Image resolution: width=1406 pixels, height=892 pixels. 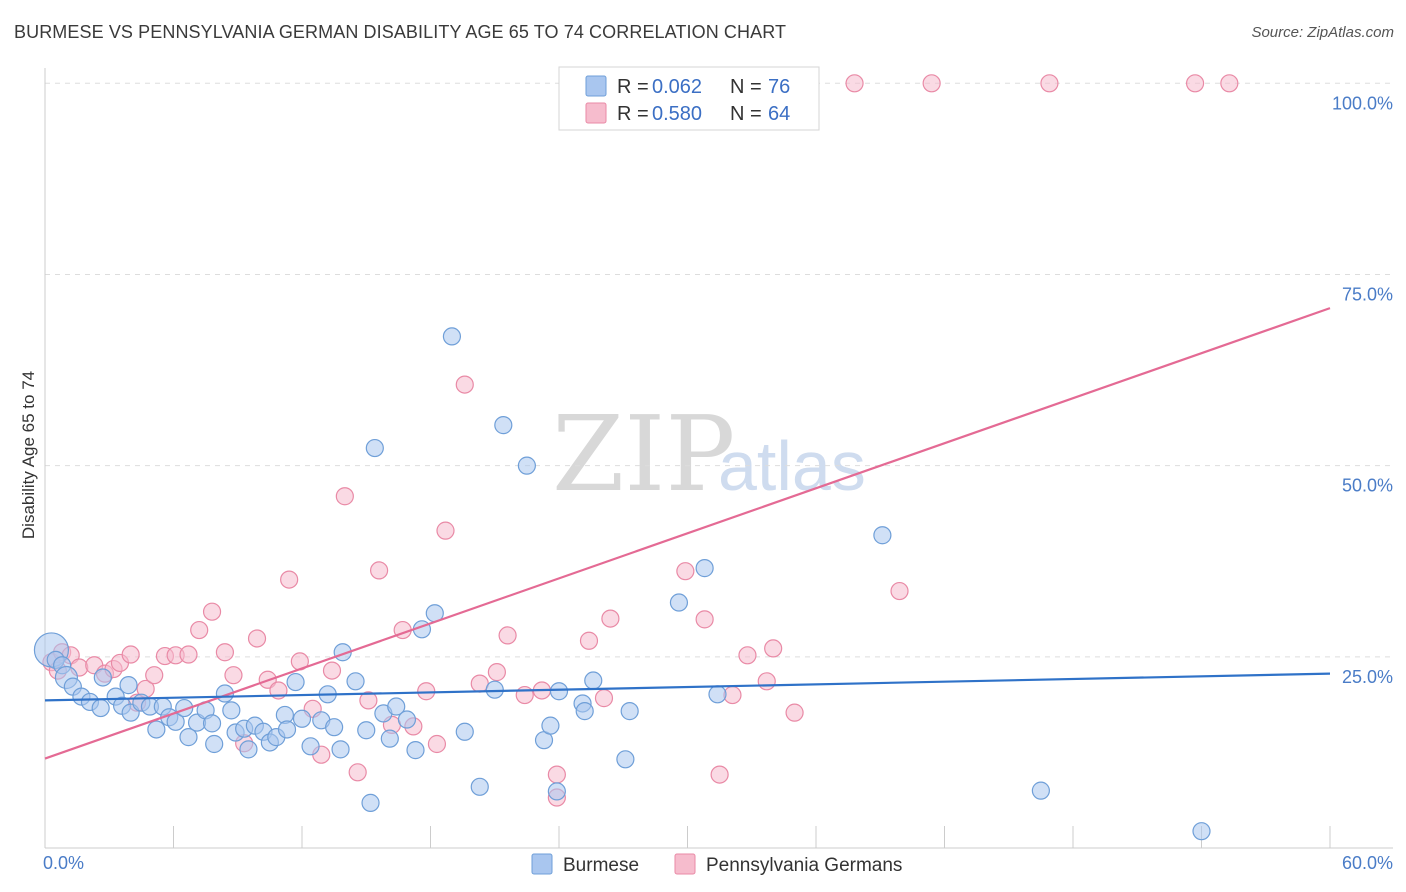 I want to click on legend: R = 0.062 N = 76 R = 0.580 N = 64, so click(x=689, y=98).